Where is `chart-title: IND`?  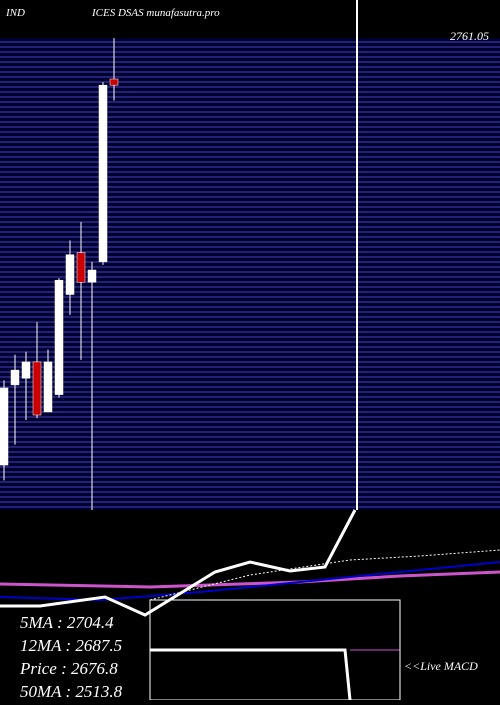 chart-title: IND is located at coordinates (15, 13).